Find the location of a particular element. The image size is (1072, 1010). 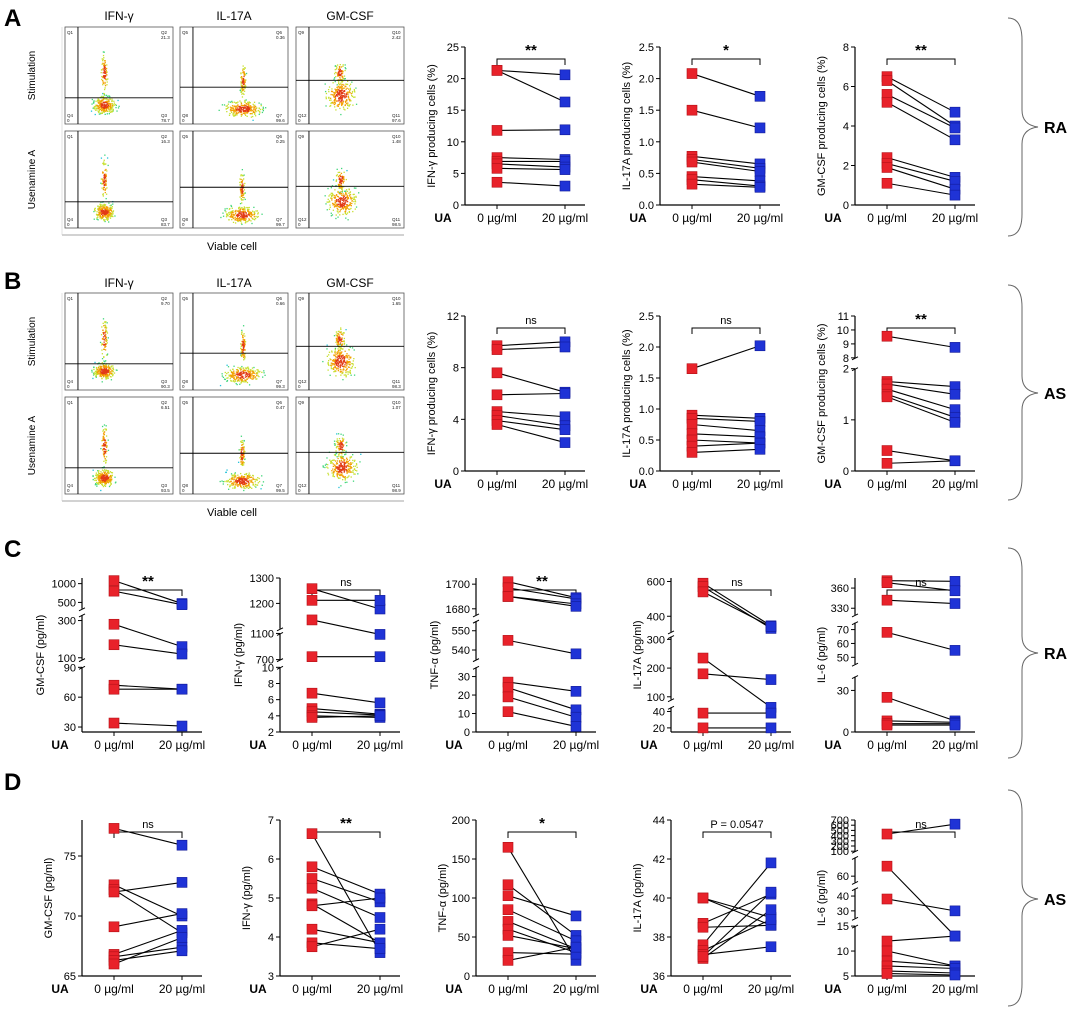

flow-quadrant-value: 93.5 is located at coordinates (165, 490).